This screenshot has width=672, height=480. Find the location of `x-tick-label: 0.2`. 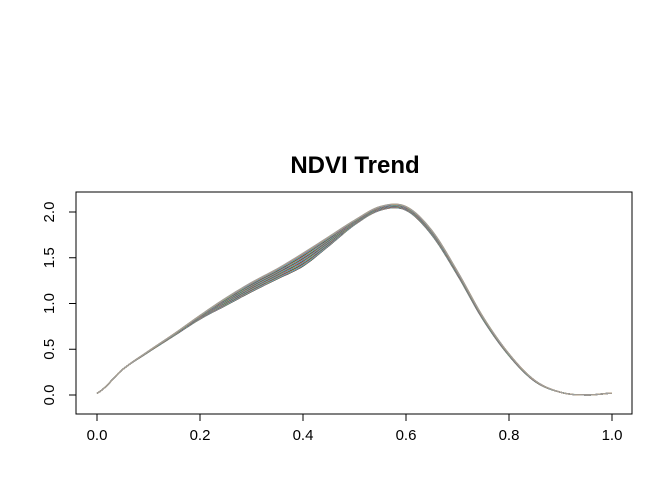

x-tick-label: 0.2 is located at coordinates (200, 435).